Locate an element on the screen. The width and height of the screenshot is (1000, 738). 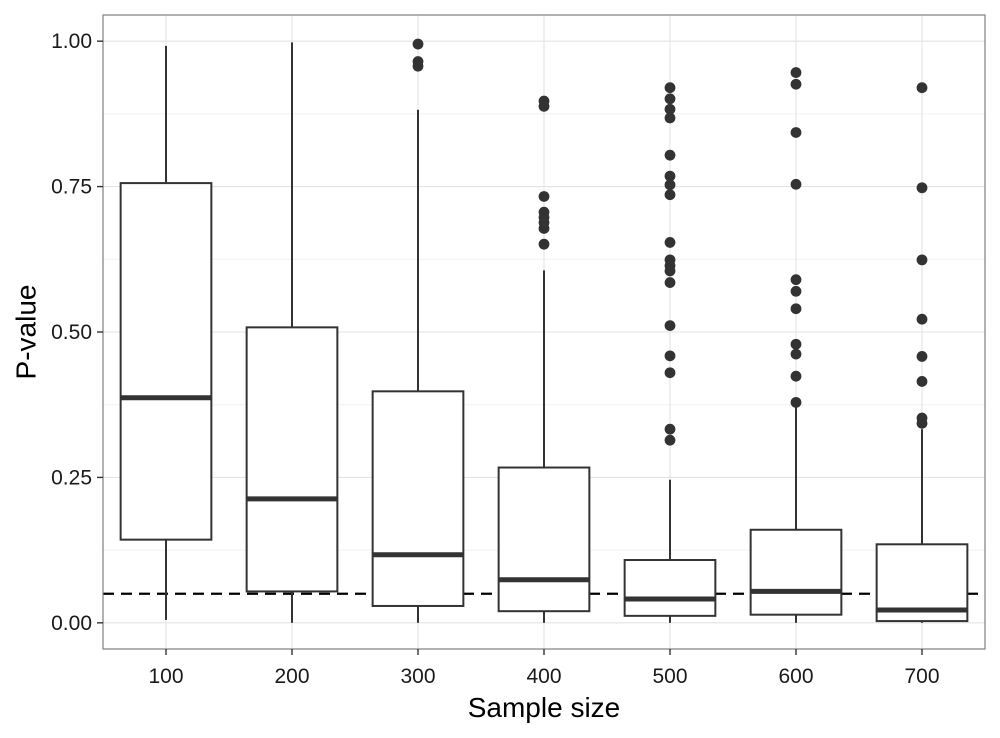
x-tick-label: 200 is located at coordinates (291, 676).